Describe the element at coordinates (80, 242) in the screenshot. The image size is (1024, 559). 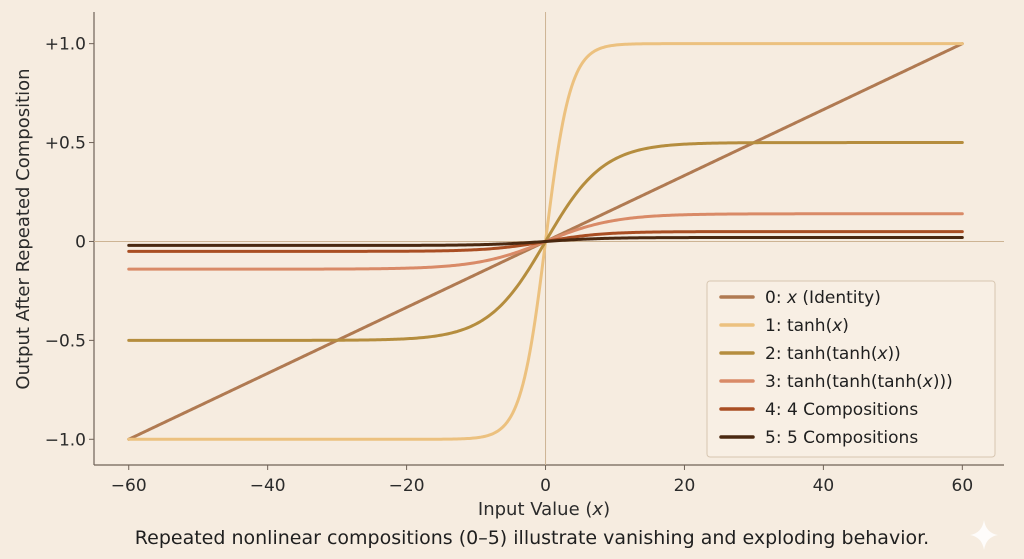
I see `y-tick-label: 0` at that location.